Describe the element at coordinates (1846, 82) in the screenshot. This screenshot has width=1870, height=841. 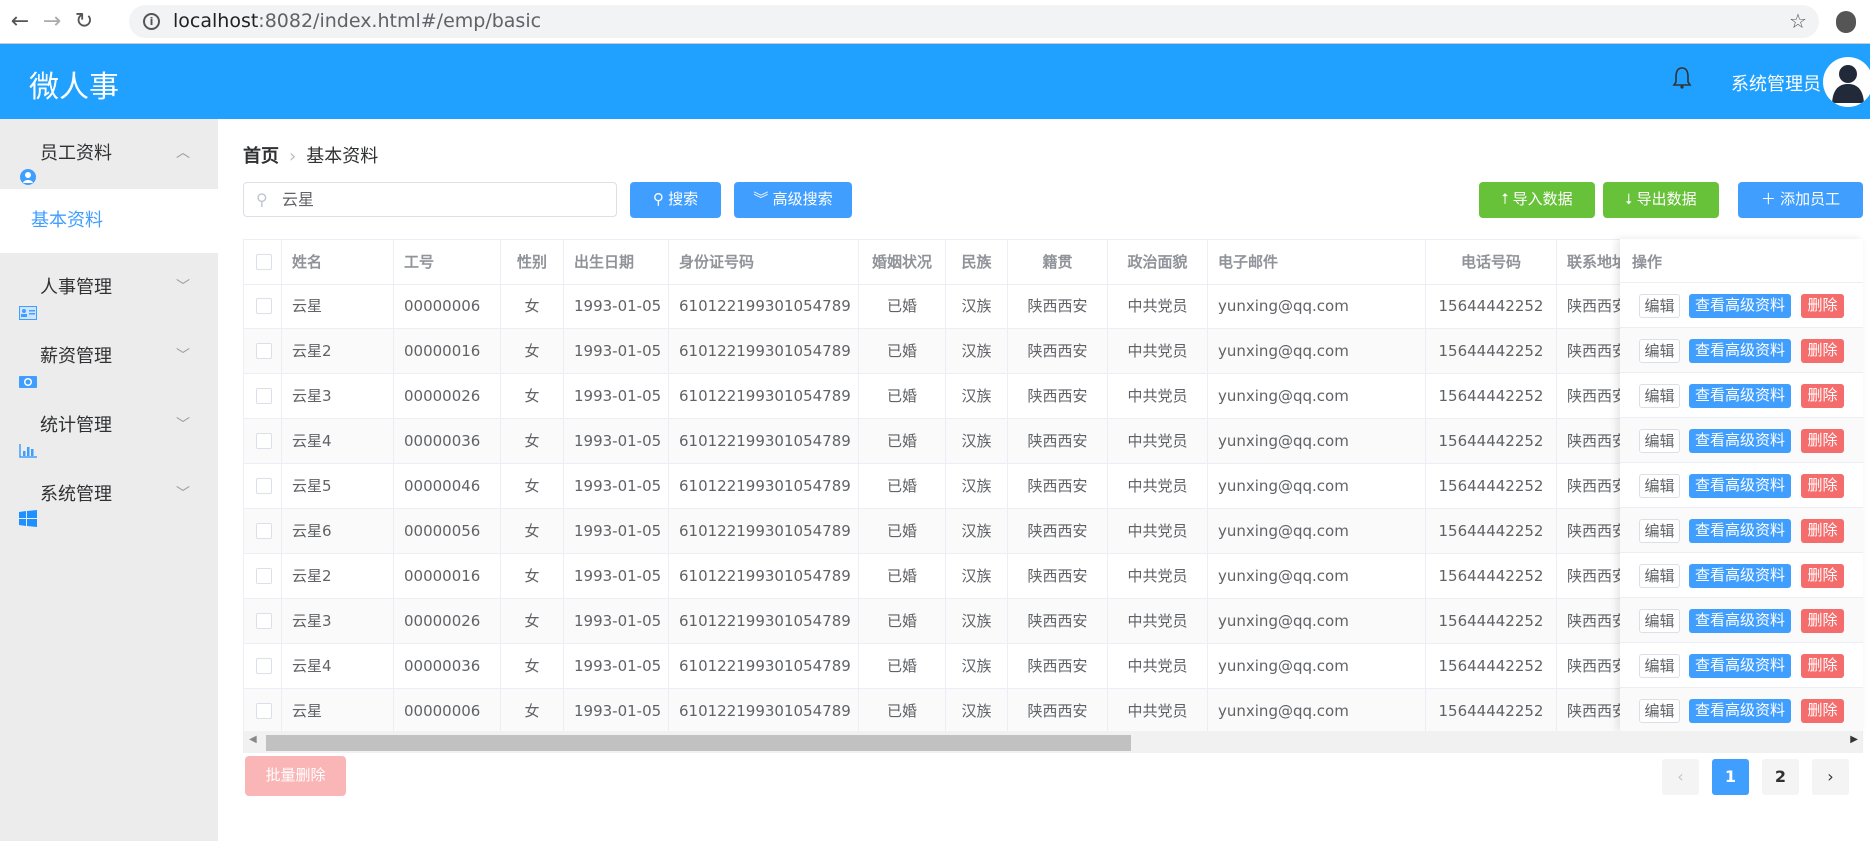
I see `avatar` at that location.